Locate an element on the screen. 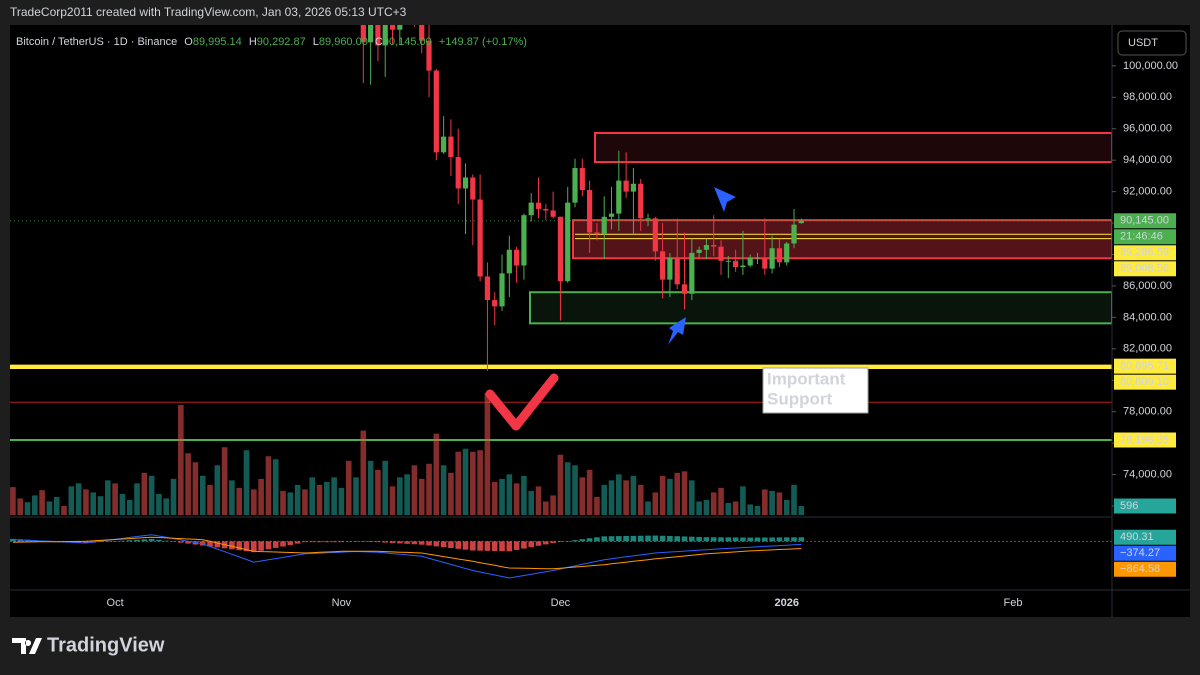 The image size is (1200, 675). x-tick-label: Oct is located at coordinates (115, 603).